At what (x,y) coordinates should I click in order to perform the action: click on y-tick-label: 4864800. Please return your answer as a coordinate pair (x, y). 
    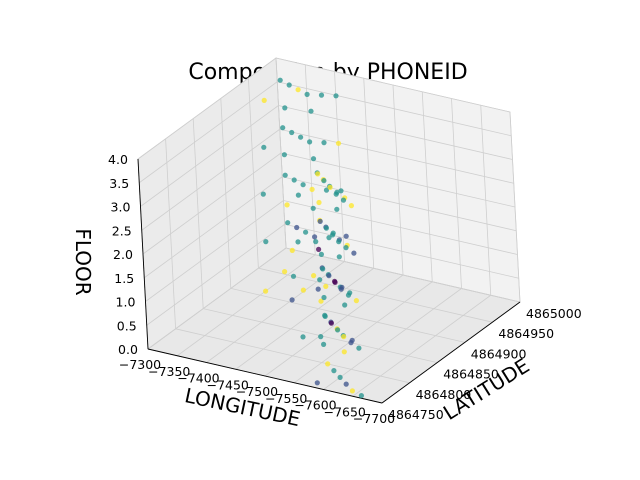
    Looking at the image, I should click on (444, 394).